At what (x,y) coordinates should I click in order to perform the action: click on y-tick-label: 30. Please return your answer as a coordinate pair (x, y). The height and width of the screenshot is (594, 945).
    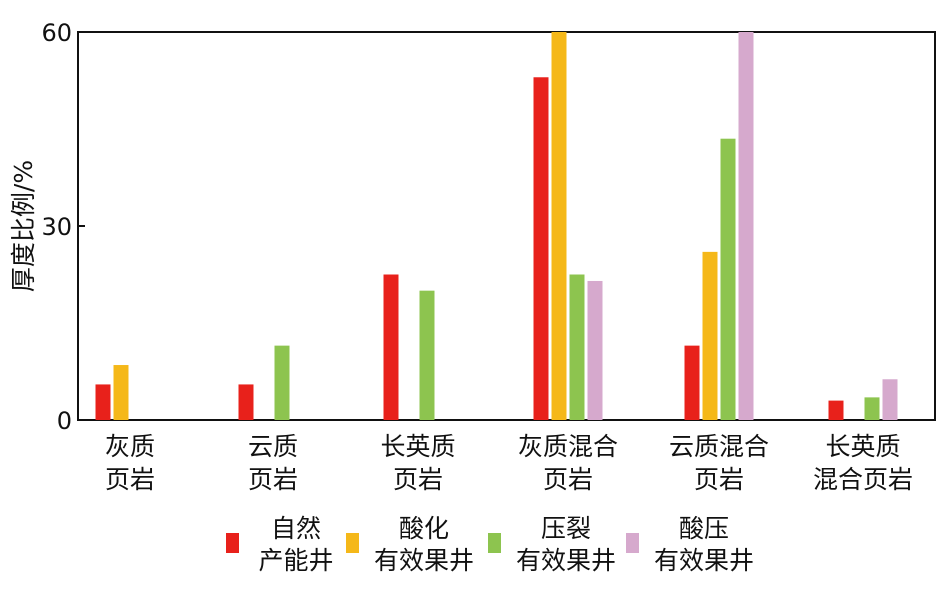
    Looking at the image, I should click on (56, 227).